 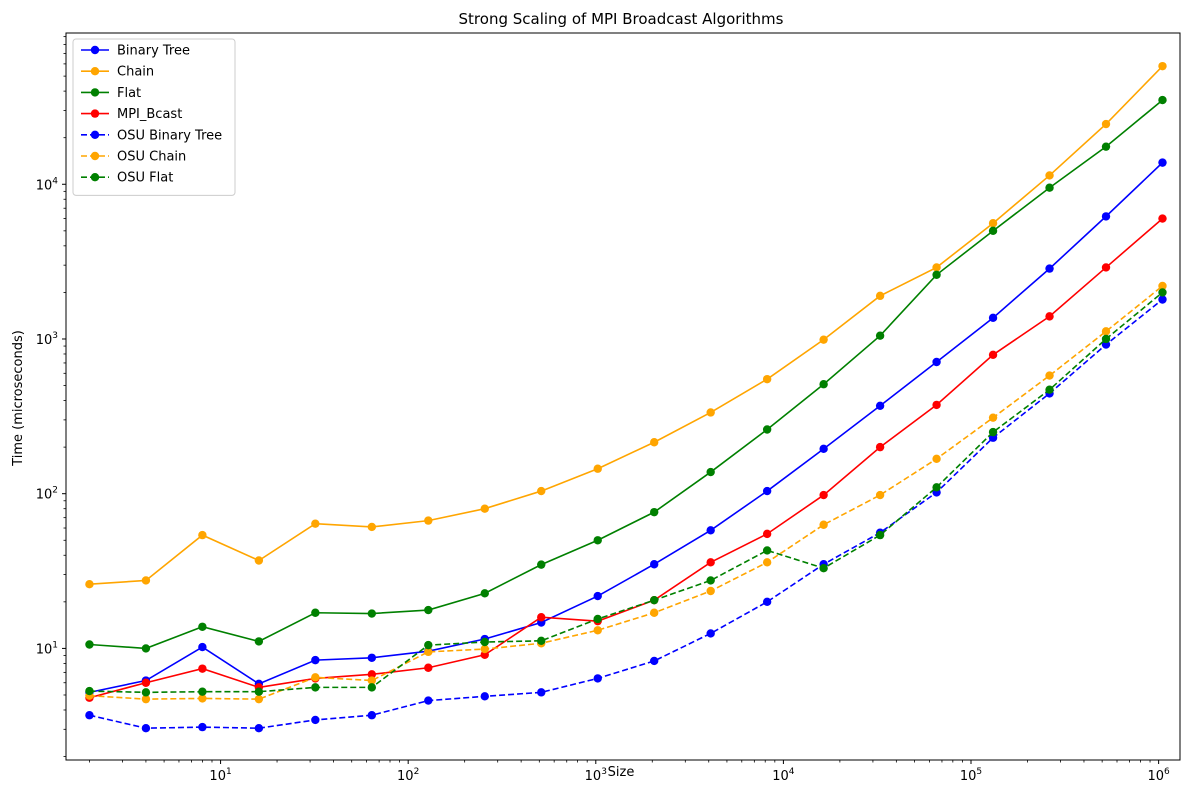 I want to click on legend-label: OSU Chain, so click(x=151, y=157).